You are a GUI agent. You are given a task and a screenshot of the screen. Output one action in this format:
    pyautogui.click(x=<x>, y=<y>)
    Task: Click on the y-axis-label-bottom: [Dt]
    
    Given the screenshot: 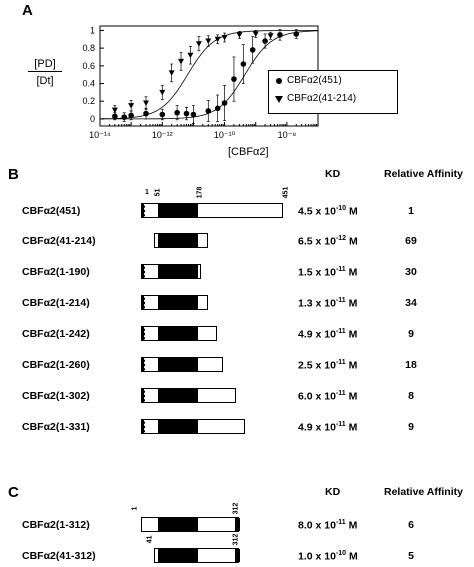 What is the action you would take?
    pyautogui.click(x=45, y=81)
    